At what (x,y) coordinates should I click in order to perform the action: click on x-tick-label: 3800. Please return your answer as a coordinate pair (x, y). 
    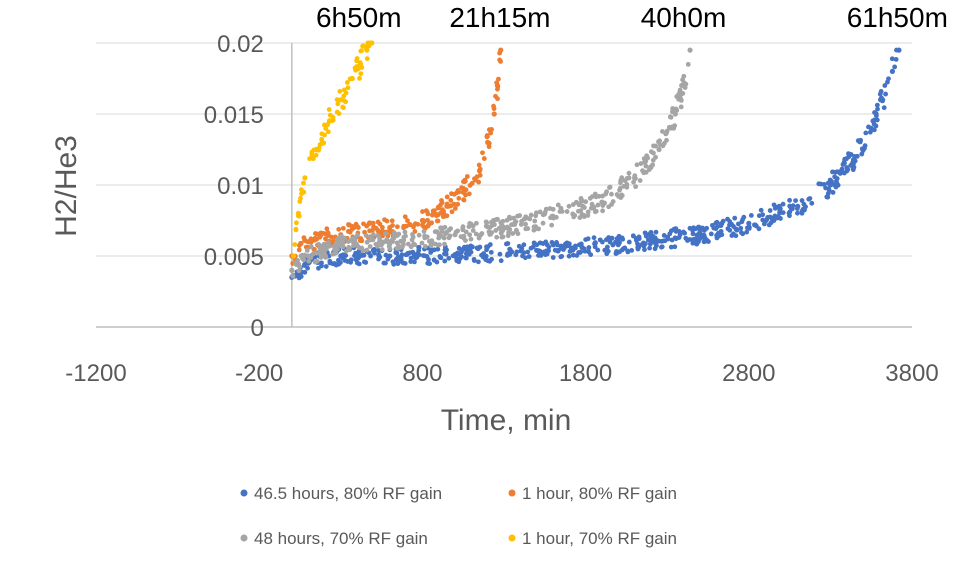
    Looking at the image, I should click on (911, 373).